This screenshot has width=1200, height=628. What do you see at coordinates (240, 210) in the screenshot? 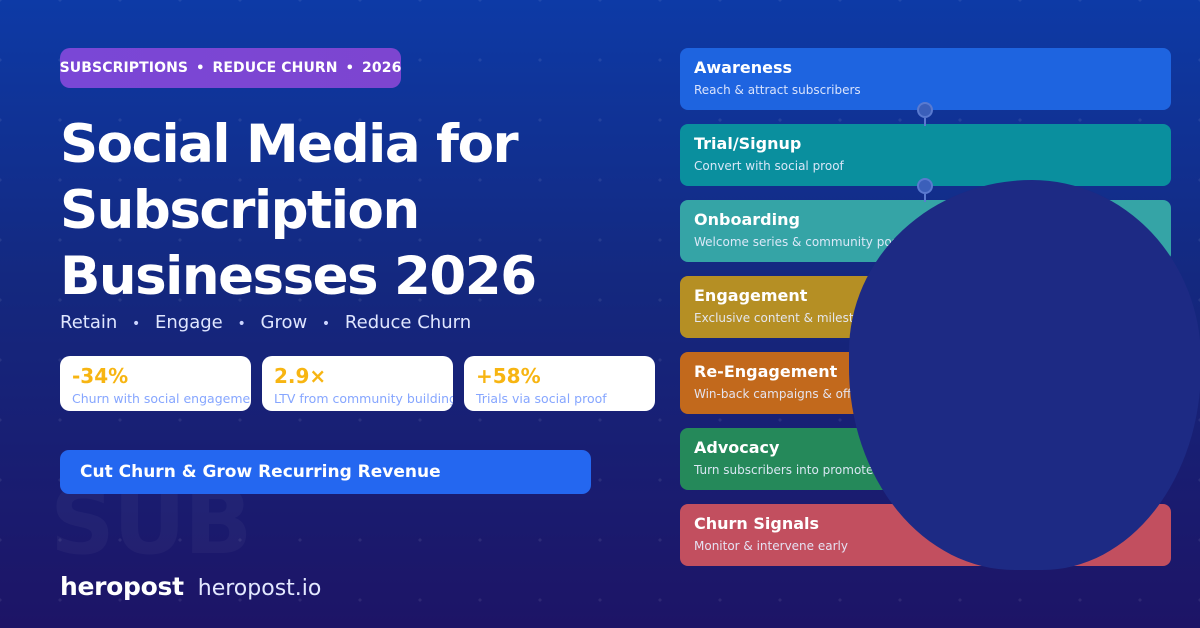
I see `title-line-2: Subscription` at bounding box center [240, 210].